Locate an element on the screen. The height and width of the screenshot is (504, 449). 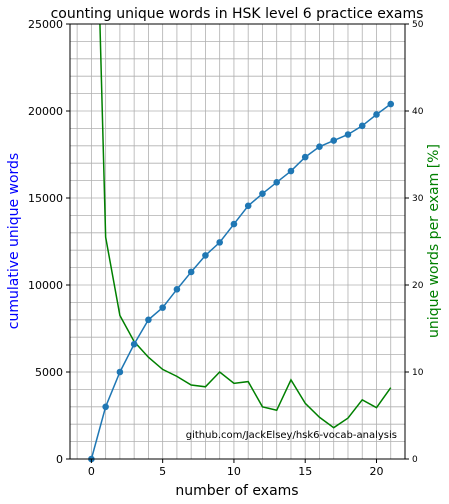
y-axis-label-left: cumulative unique words is located at coordinates (14, 241).